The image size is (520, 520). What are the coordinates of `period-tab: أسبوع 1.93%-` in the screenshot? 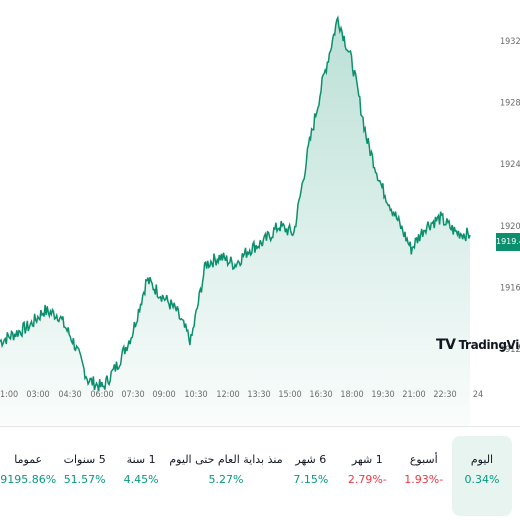 It's located at (424, 476).